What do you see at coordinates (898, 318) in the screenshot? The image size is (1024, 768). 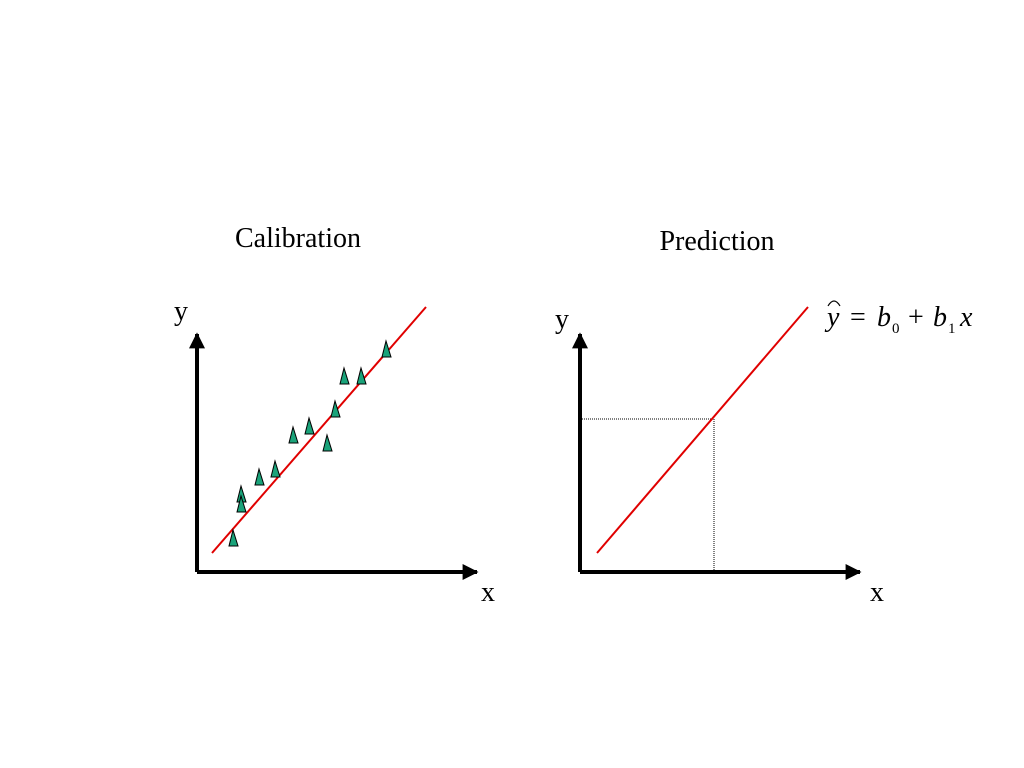 I see `equation: y = b 0 + b 1 x` at bounding box center [898, 318].